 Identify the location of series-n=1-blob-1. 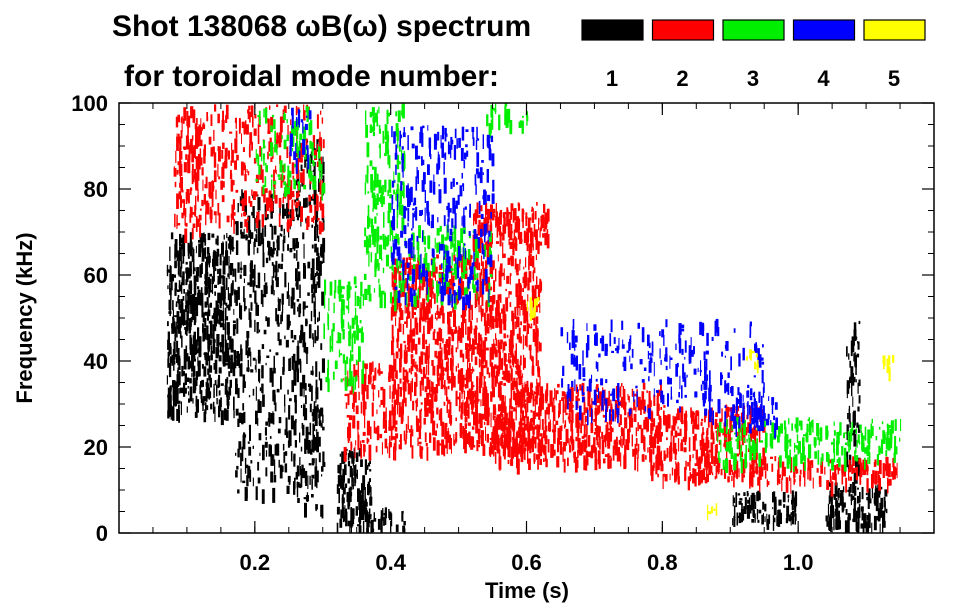
(266, 346).